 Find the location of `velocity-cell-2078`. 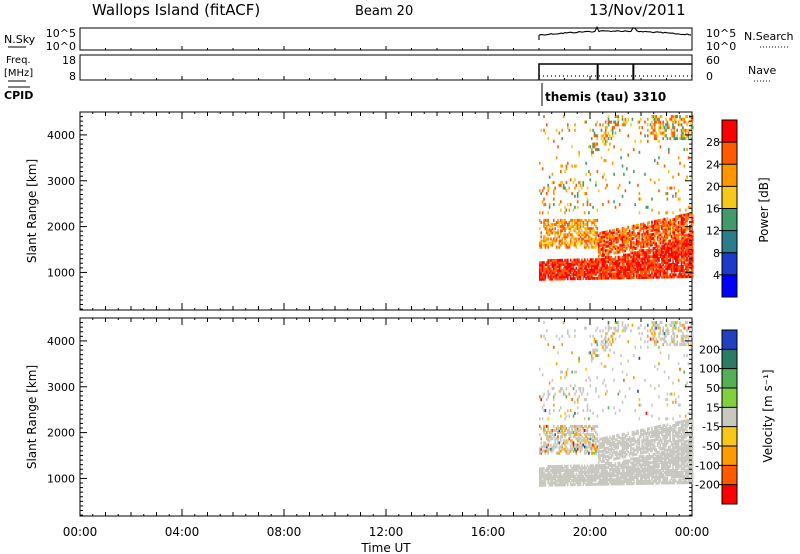

velocity-cell-2078 is located at coordinates (674, 483).